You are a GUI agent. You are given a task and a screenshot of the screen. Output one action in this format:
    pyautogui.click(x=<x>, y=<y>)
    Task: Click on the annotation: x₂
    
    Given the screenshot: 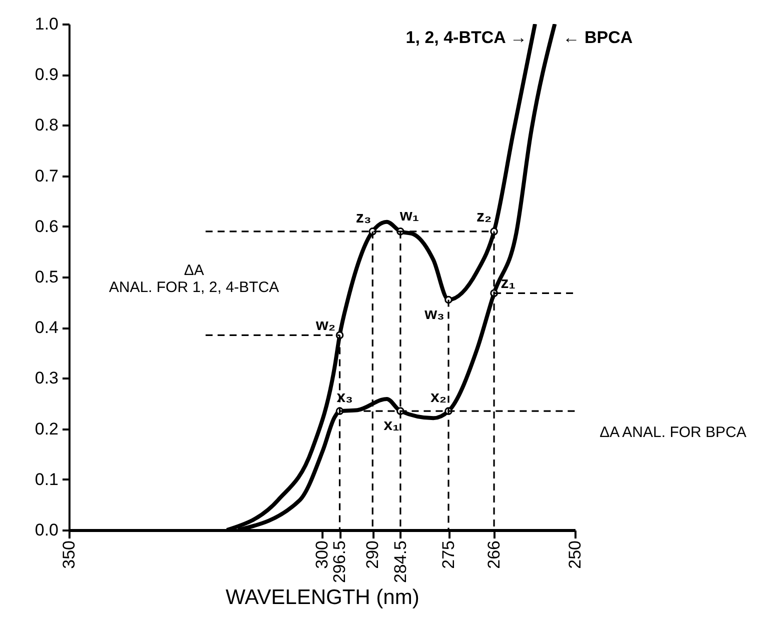 What is the action you would take?
    pyautogui.click(x=438, y=397)
    